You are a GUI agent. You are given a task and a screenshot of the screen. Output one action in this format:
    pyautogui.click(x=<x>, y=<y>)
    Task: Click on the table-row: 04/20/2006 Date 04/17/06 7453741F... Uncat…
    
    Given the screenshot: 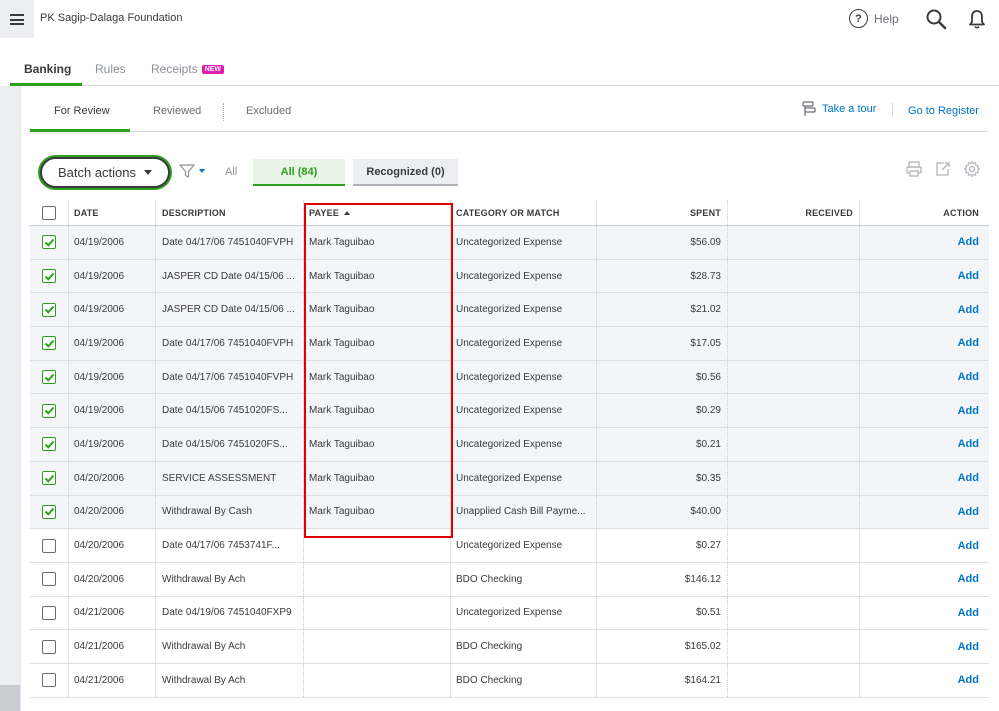 What is the action you would take?
    pyautogui.click(x=509, y=546)
    